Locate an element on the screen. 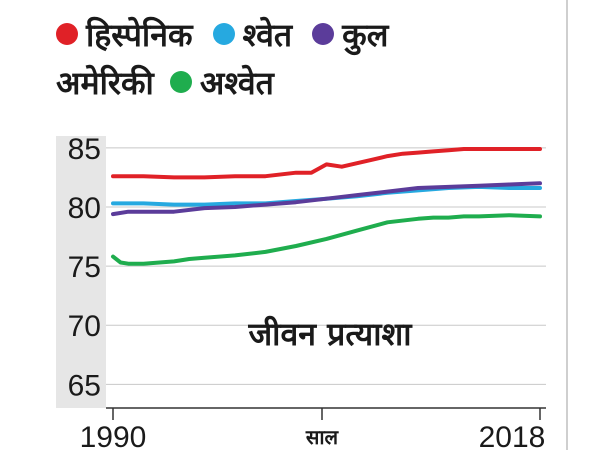 The width and height of the screenshot is (600, 450). legend-dot-white is located at coordinates (223, 34).